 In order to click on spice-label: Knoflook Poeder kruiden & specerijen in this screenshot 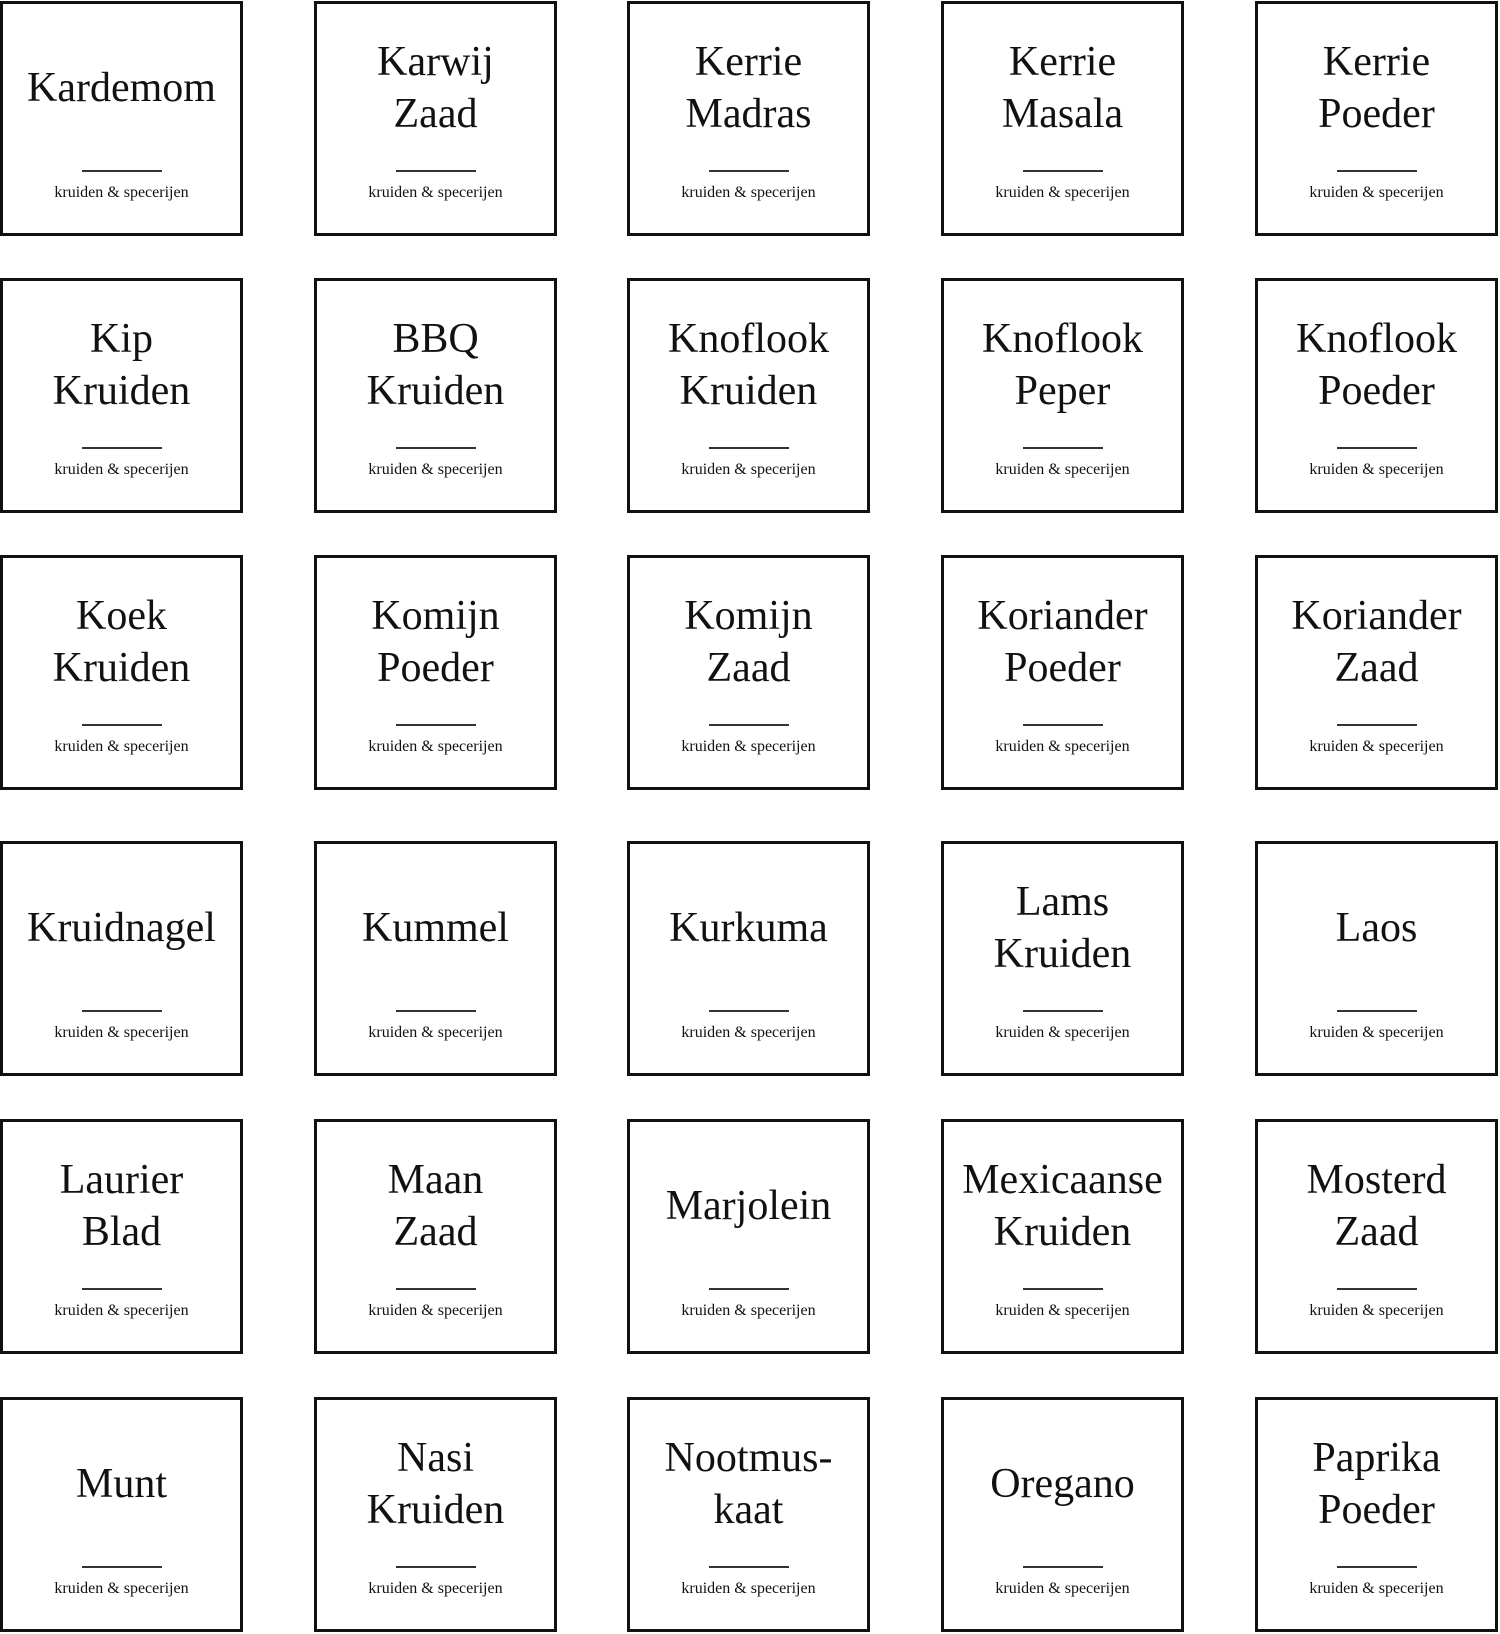, I will do `click(1376, 395)`.